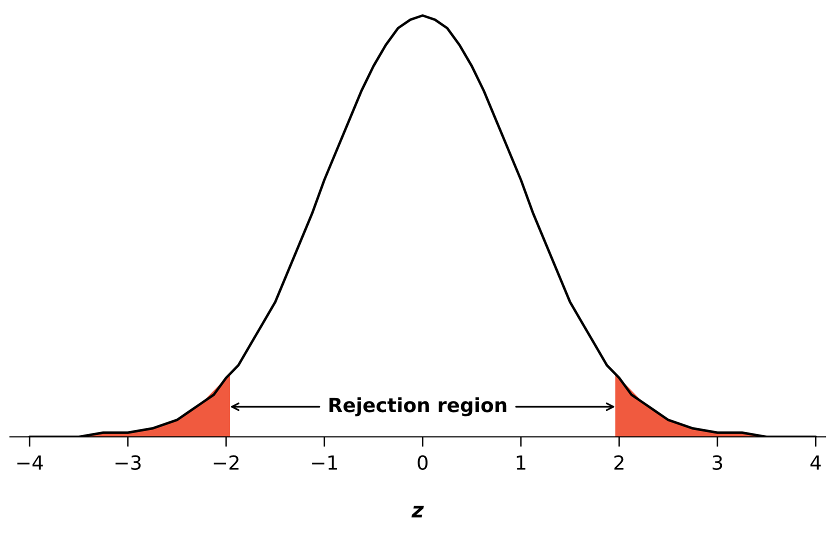  I want to click on x-tick-label: −3, so click(128, 462).